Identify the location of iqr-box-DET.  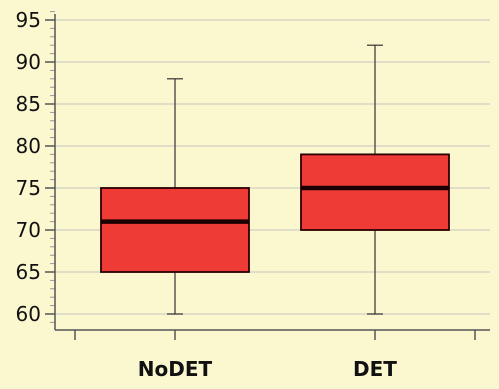
(375, 192).